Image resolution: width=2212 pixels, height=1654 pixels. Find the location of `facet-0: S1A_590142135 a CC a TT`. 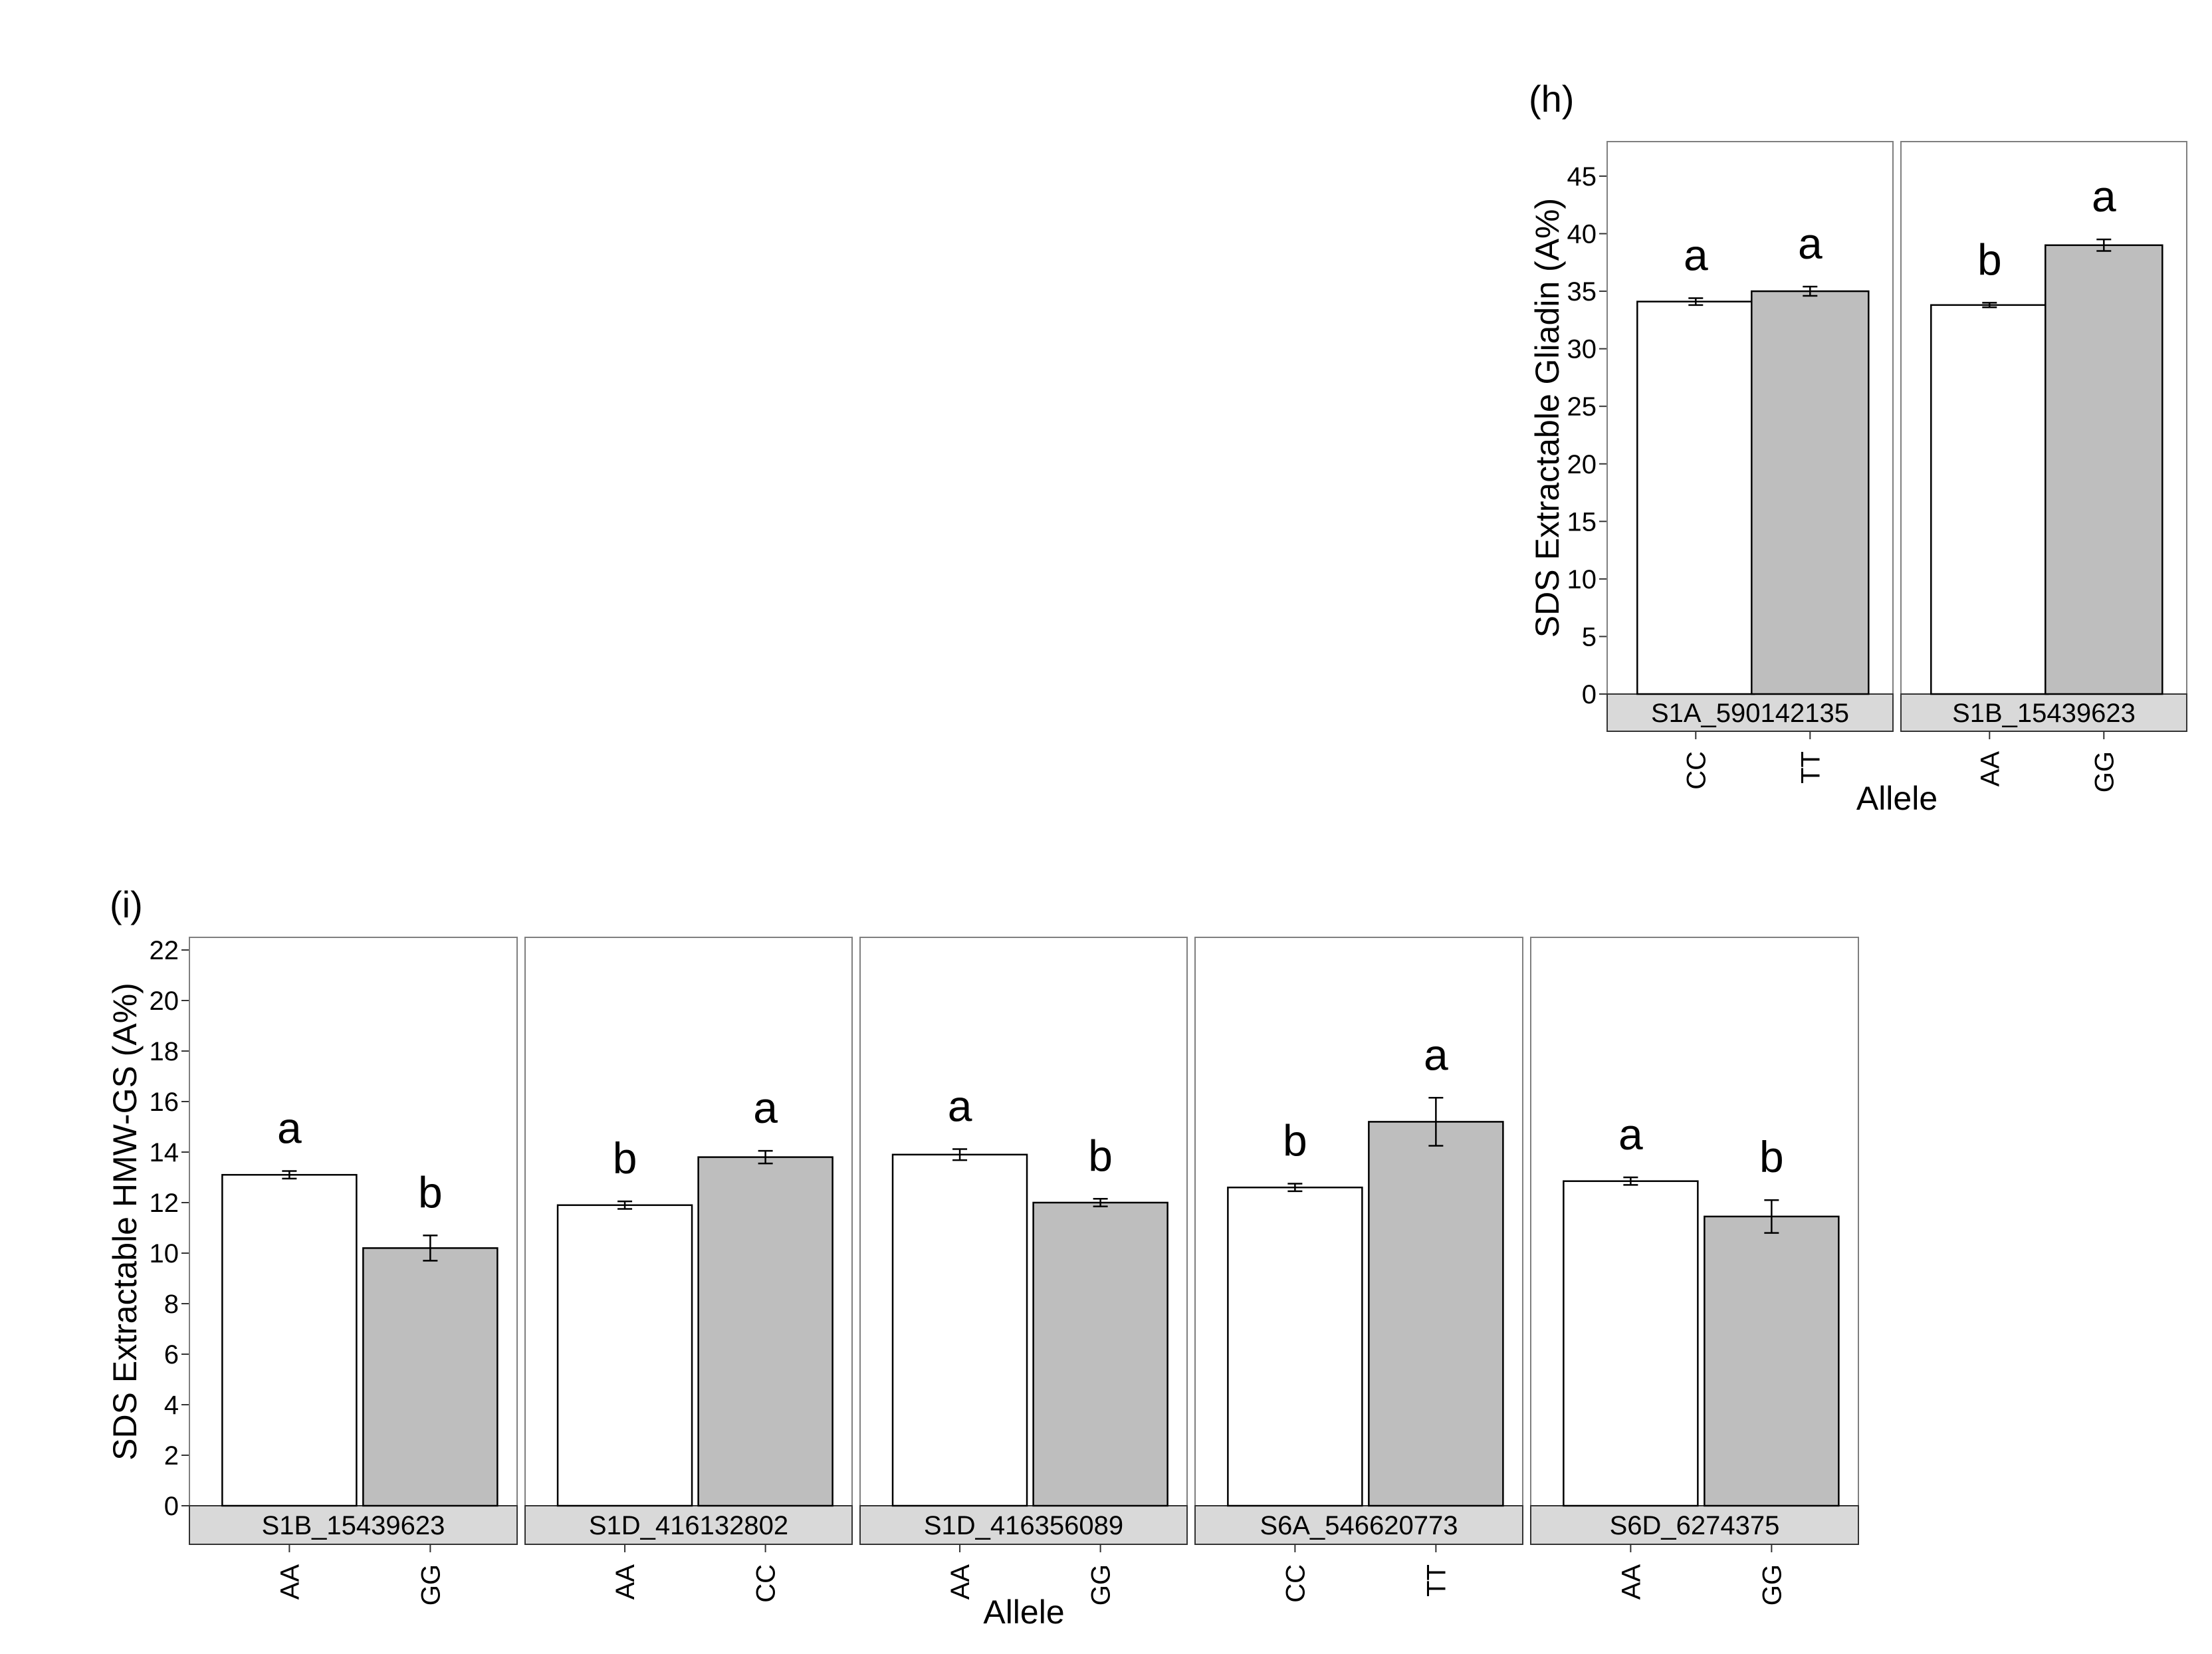

facet-0: S1A_590142135 a CC a TT is located at coordinates (1750, 465).